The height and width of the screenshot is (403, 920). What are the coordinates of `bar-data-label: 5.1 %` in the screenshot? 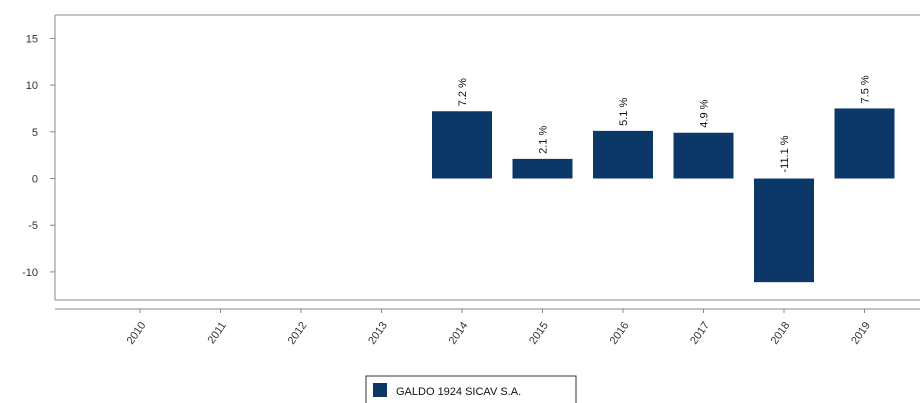 It's located at (624, 112).